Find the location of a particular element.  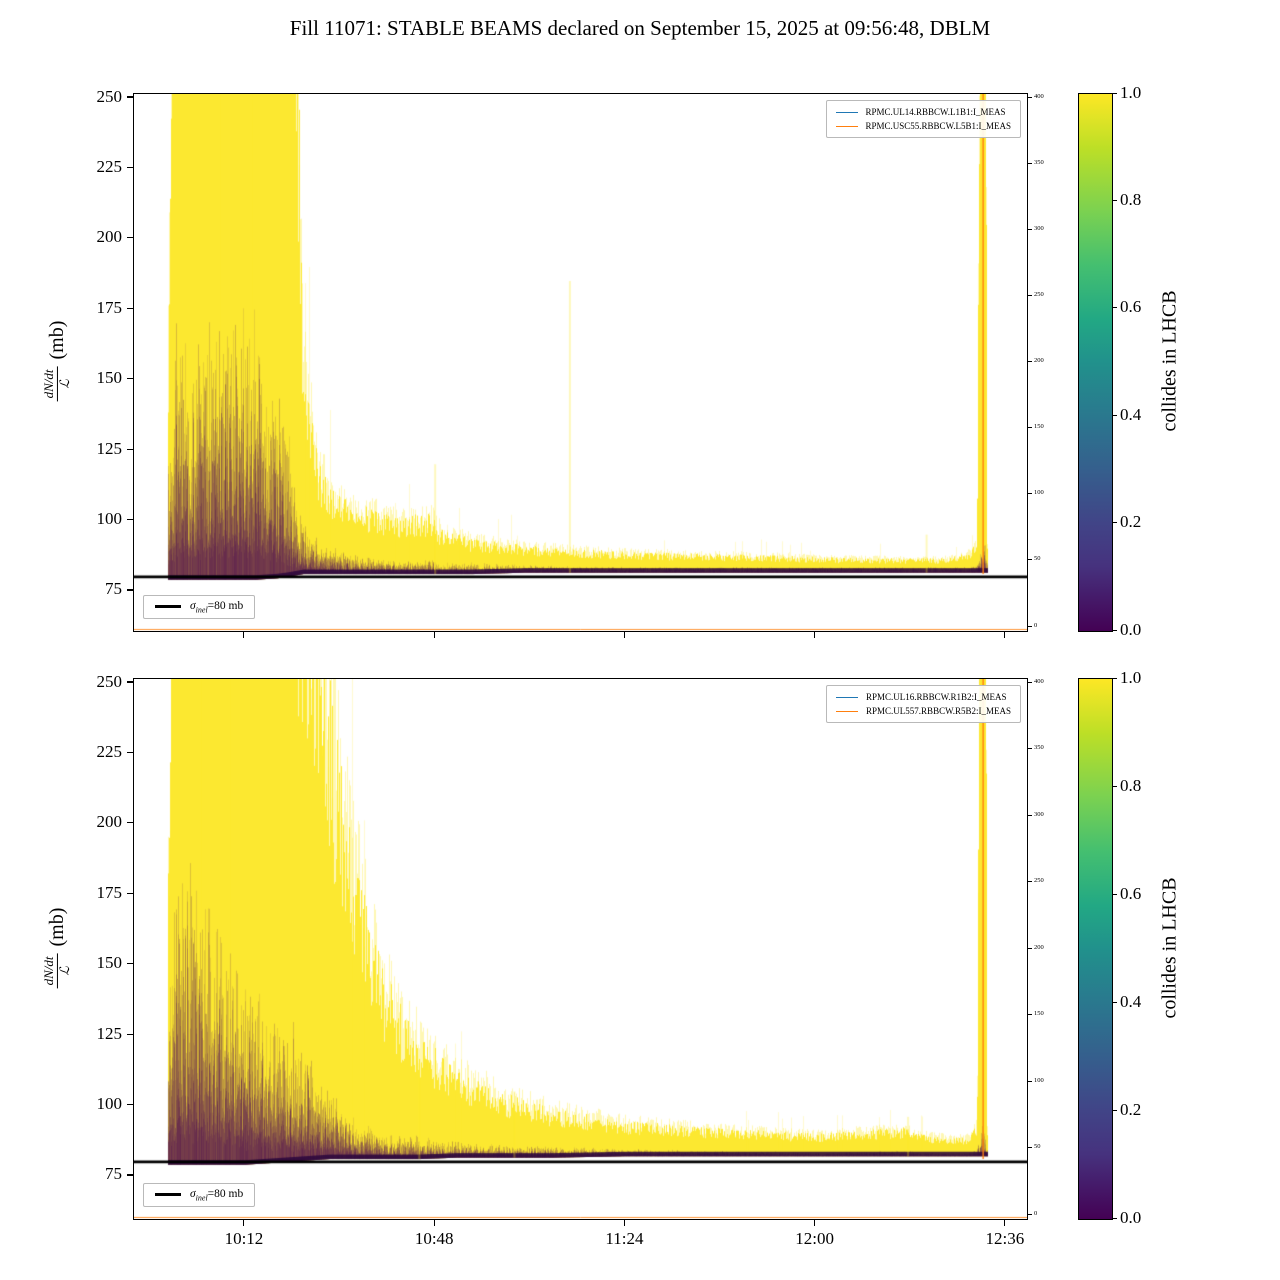

colorbar-label-top: collides in LHCB is located at coordinates (1169, 361).